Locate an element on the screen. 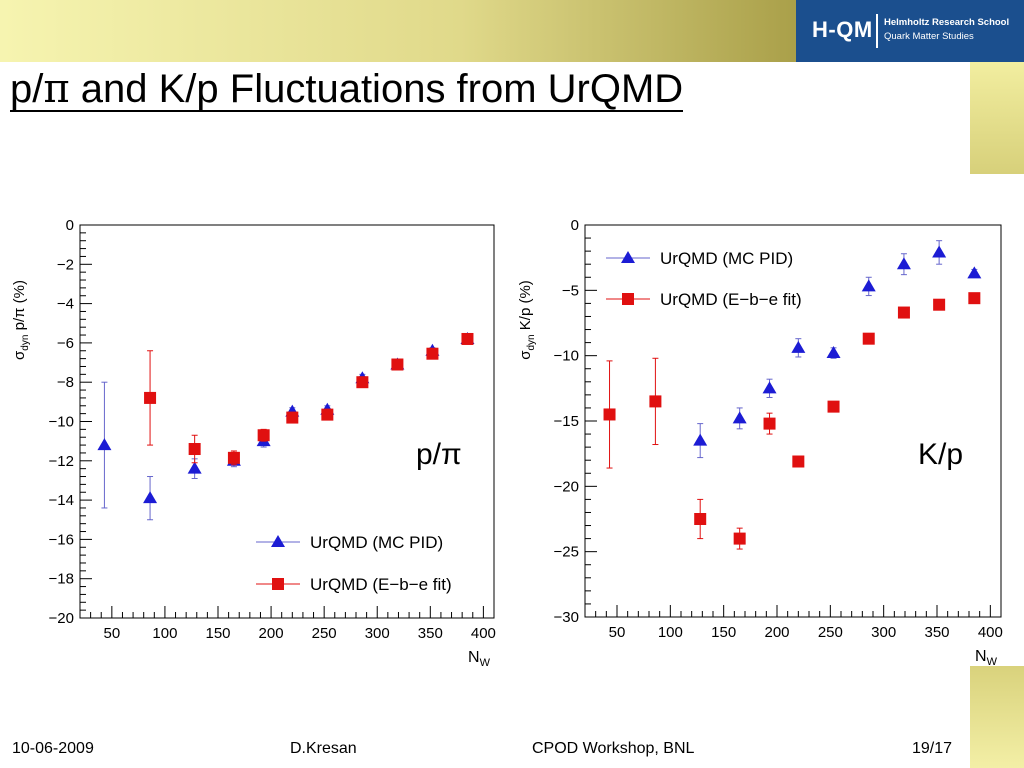  footer-event: CPOD Workshop, BNL is located at coordinates (613, 748).